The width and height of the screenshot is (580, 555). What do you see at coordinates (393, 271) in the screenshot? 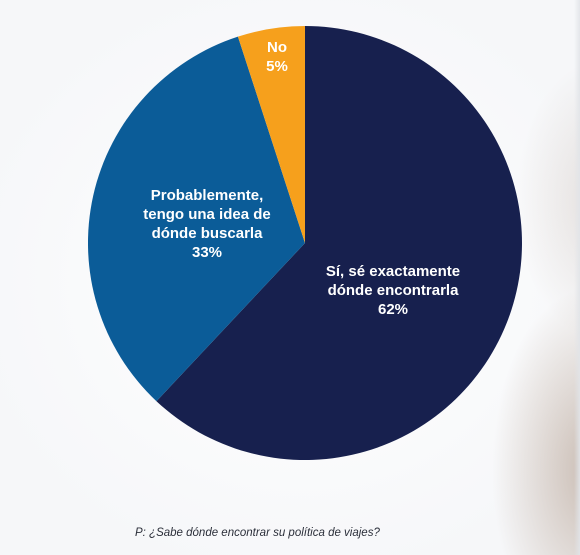
I see `pie-slice-label-line: Sí, sé exactamente` at bounding box center [393, 271].